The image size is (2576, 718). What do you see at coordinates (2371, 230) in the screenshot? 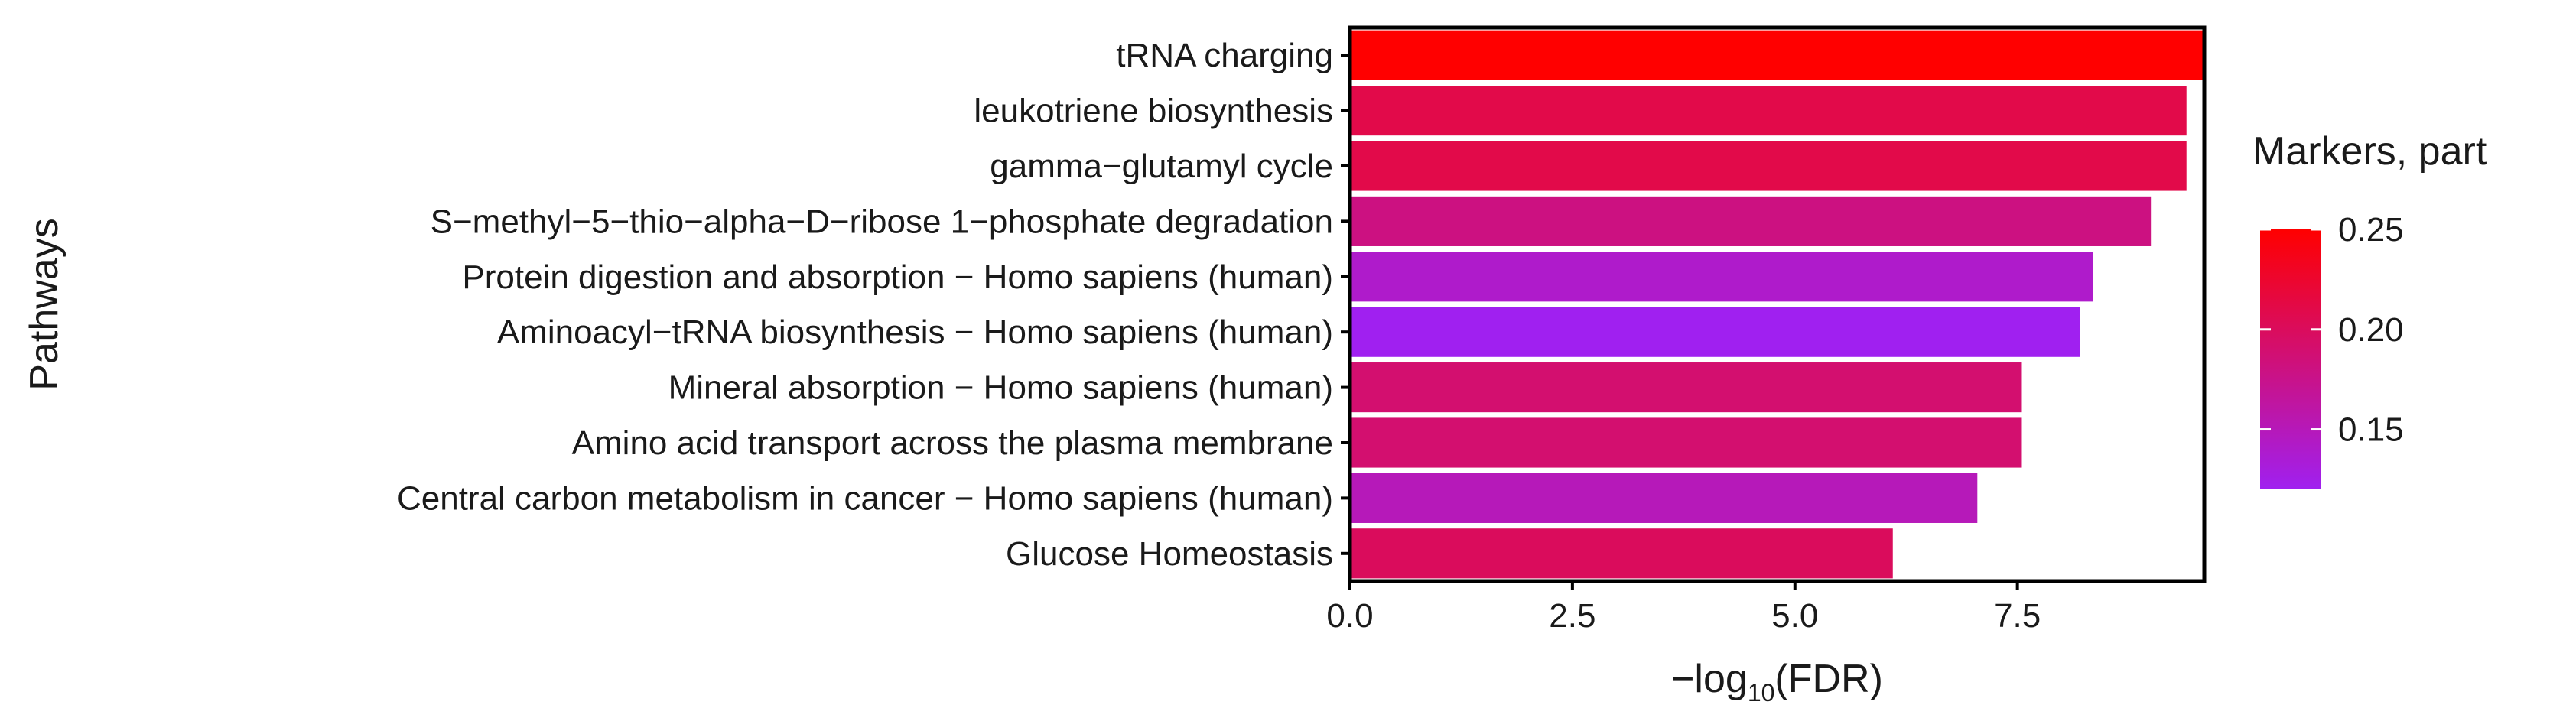
I see `legend-tick-label-3: 0.25` at bounding box center [2371, 230].